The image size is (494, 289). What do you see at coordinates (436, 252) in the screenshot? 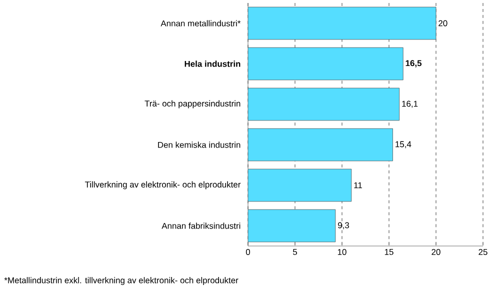
I see `x-tick-label: 20` at bounding box center [436, 252].